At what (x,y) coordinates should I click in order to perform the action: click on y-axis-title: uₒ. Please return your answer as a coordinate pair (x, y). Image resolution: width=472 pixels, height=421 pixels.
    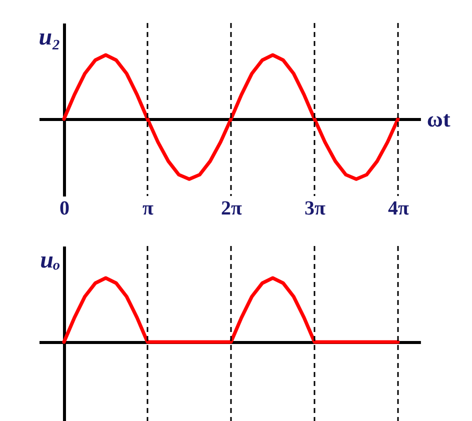
    Looking at the image, I should click on (50, 261).